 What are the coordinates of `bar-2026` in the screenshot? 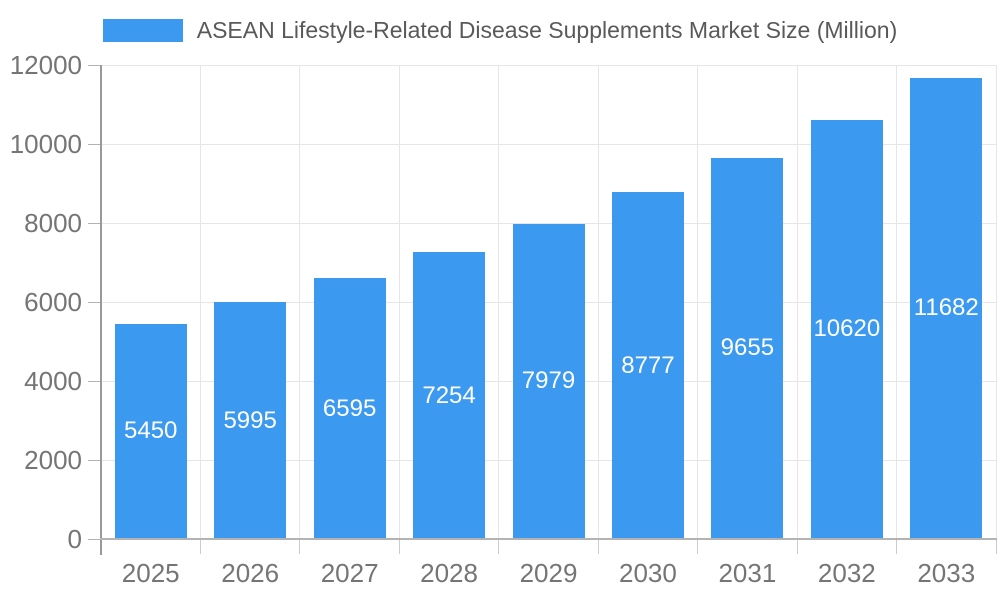 It's located at (250, 420).